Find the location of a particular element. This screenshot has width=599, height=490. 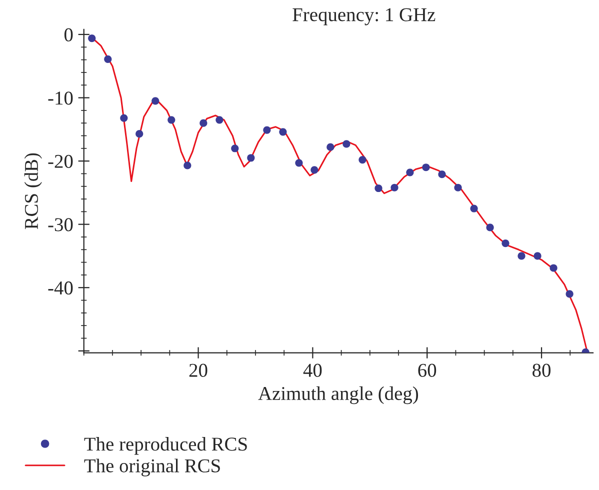

y-axis-title: RCS (dB) is located at coordinates (33, 191).